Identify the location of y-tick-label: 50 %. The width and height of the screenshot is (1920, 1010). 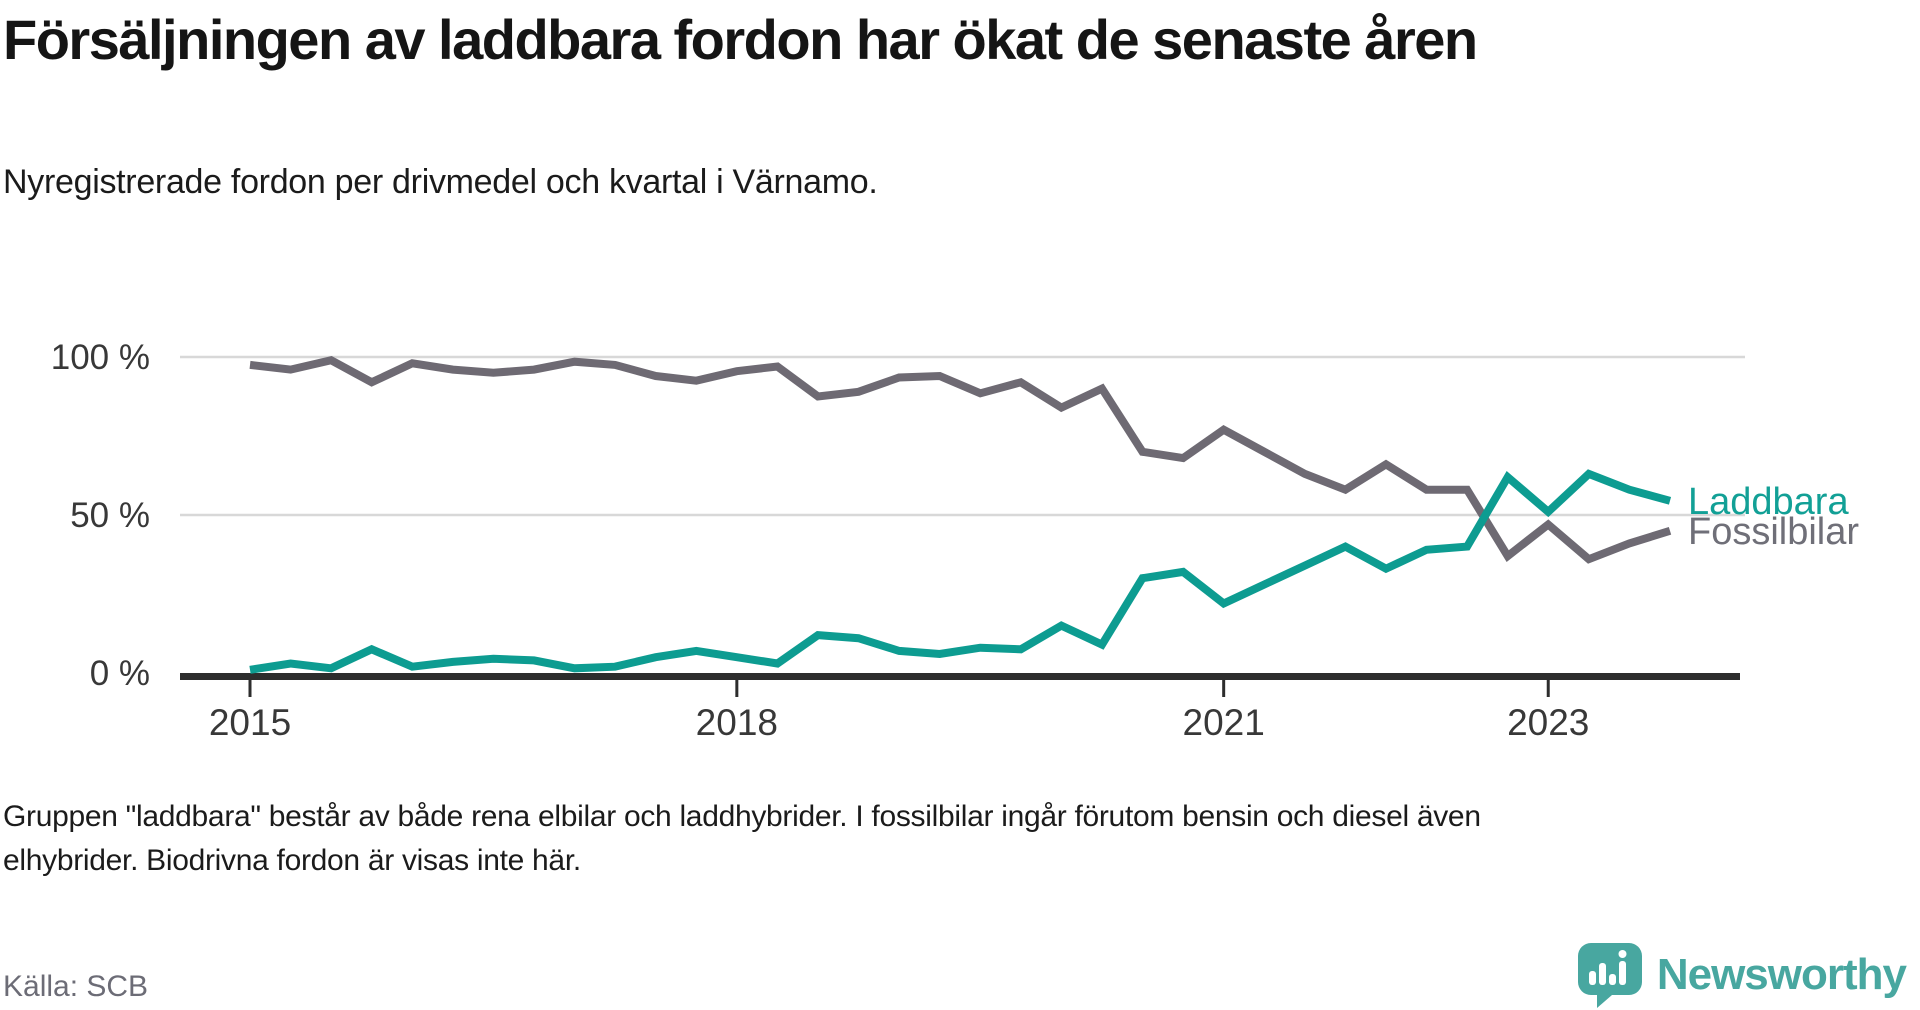
(110, 515).